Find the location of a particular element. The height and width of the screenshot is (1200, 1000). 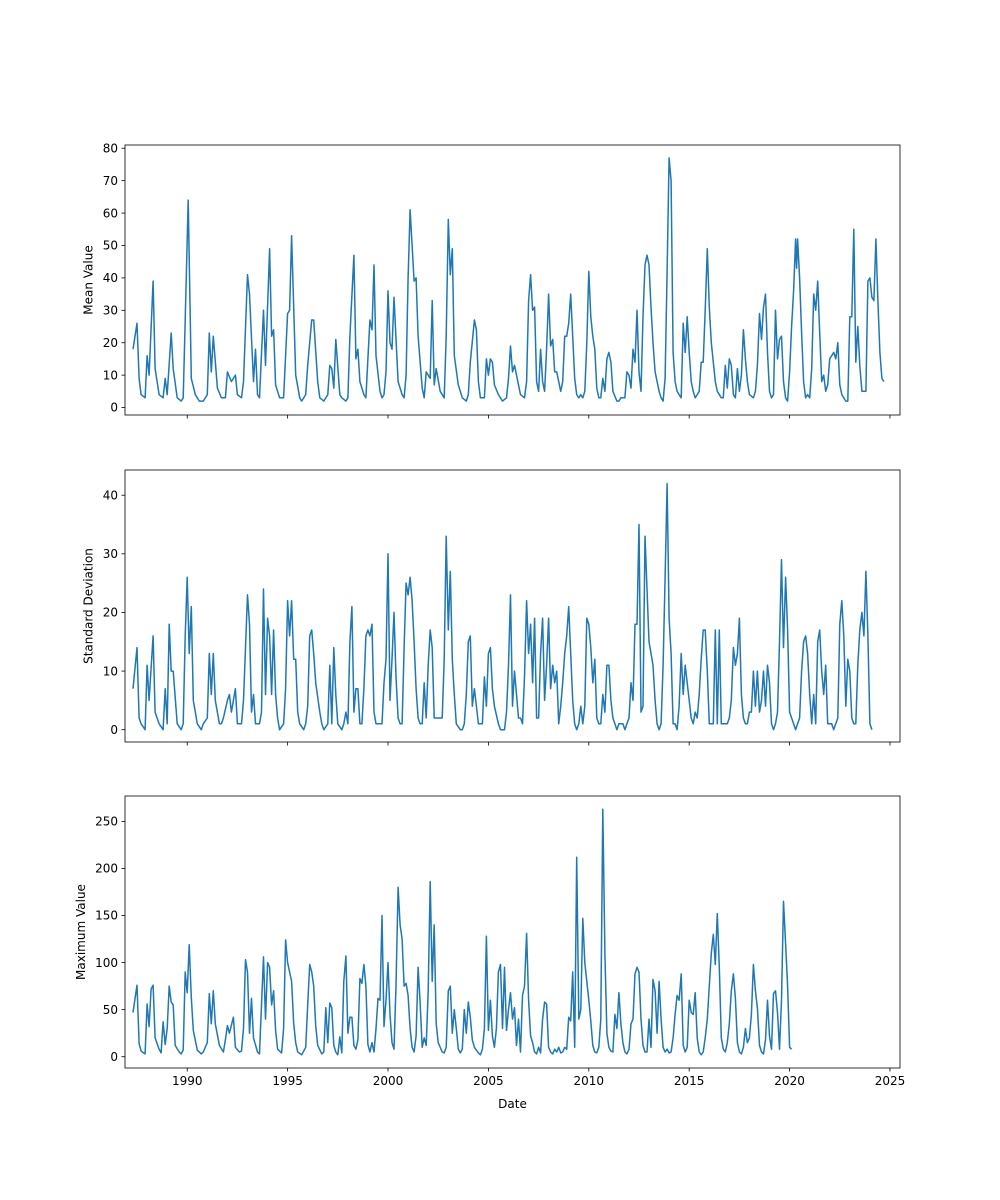

x-tick-label: 2010 is located at coordinates (589, 1081).